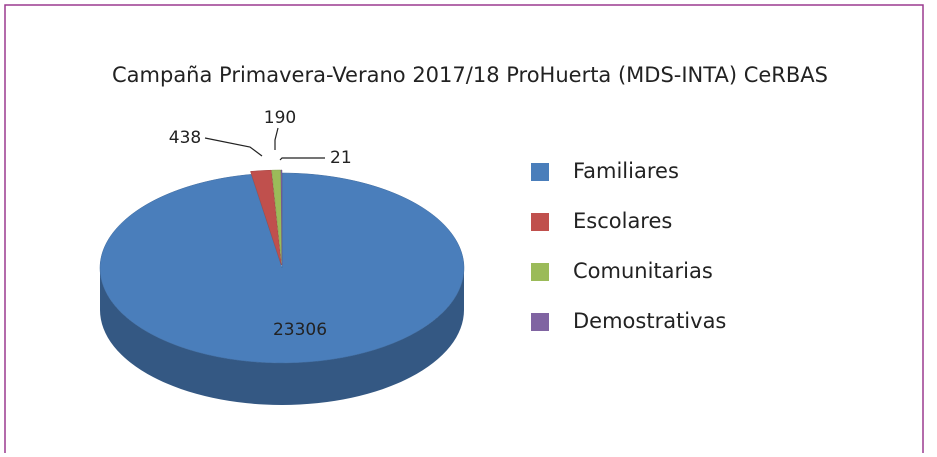  I want to click on slice-side, so click(282, 336).